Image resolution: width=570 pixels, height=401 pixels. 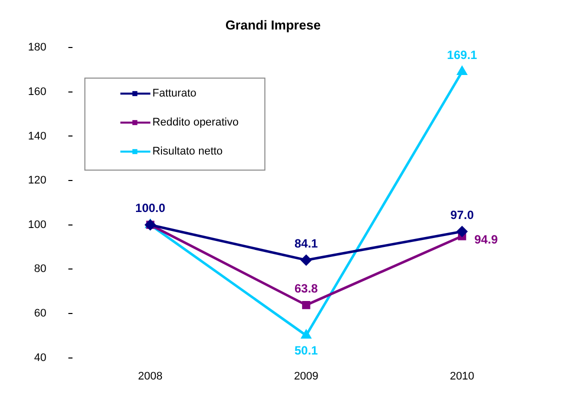 What do you see at coordinates (40, 314) in the screenshot?
I see `y-tick-label: 60` at bounding box center [40, 314].